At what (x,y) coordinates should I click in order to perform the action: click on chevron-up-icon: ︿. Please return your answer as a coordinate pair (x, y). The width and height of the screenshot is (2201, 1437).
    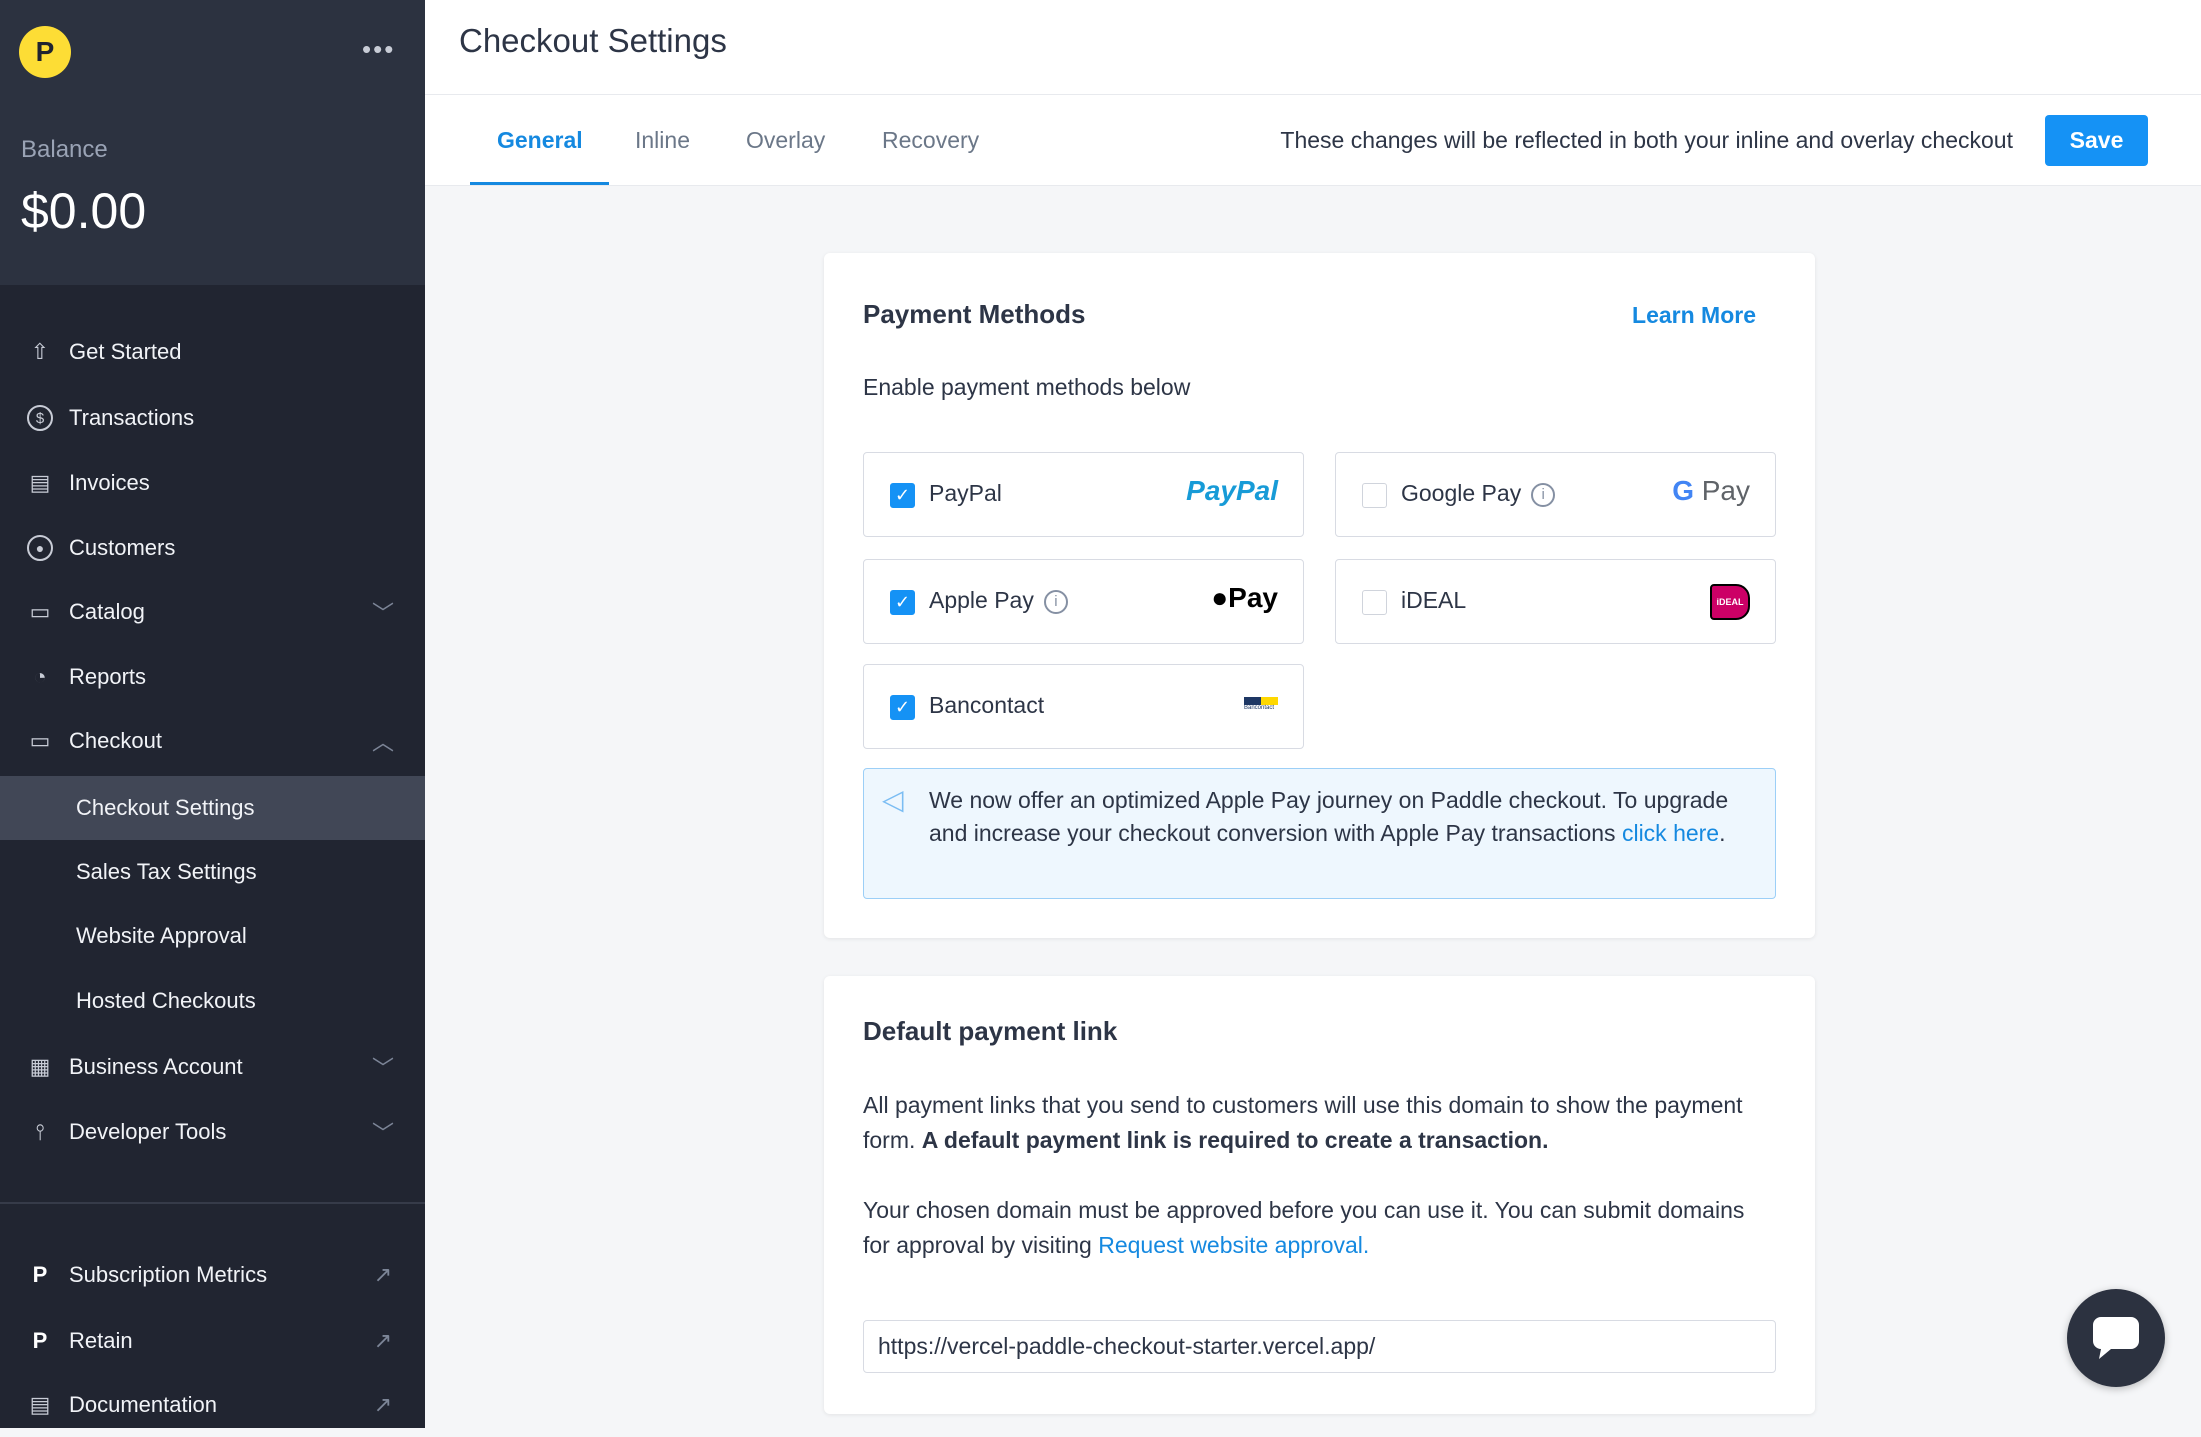
    Looking at the image, I should click on (382, 742).